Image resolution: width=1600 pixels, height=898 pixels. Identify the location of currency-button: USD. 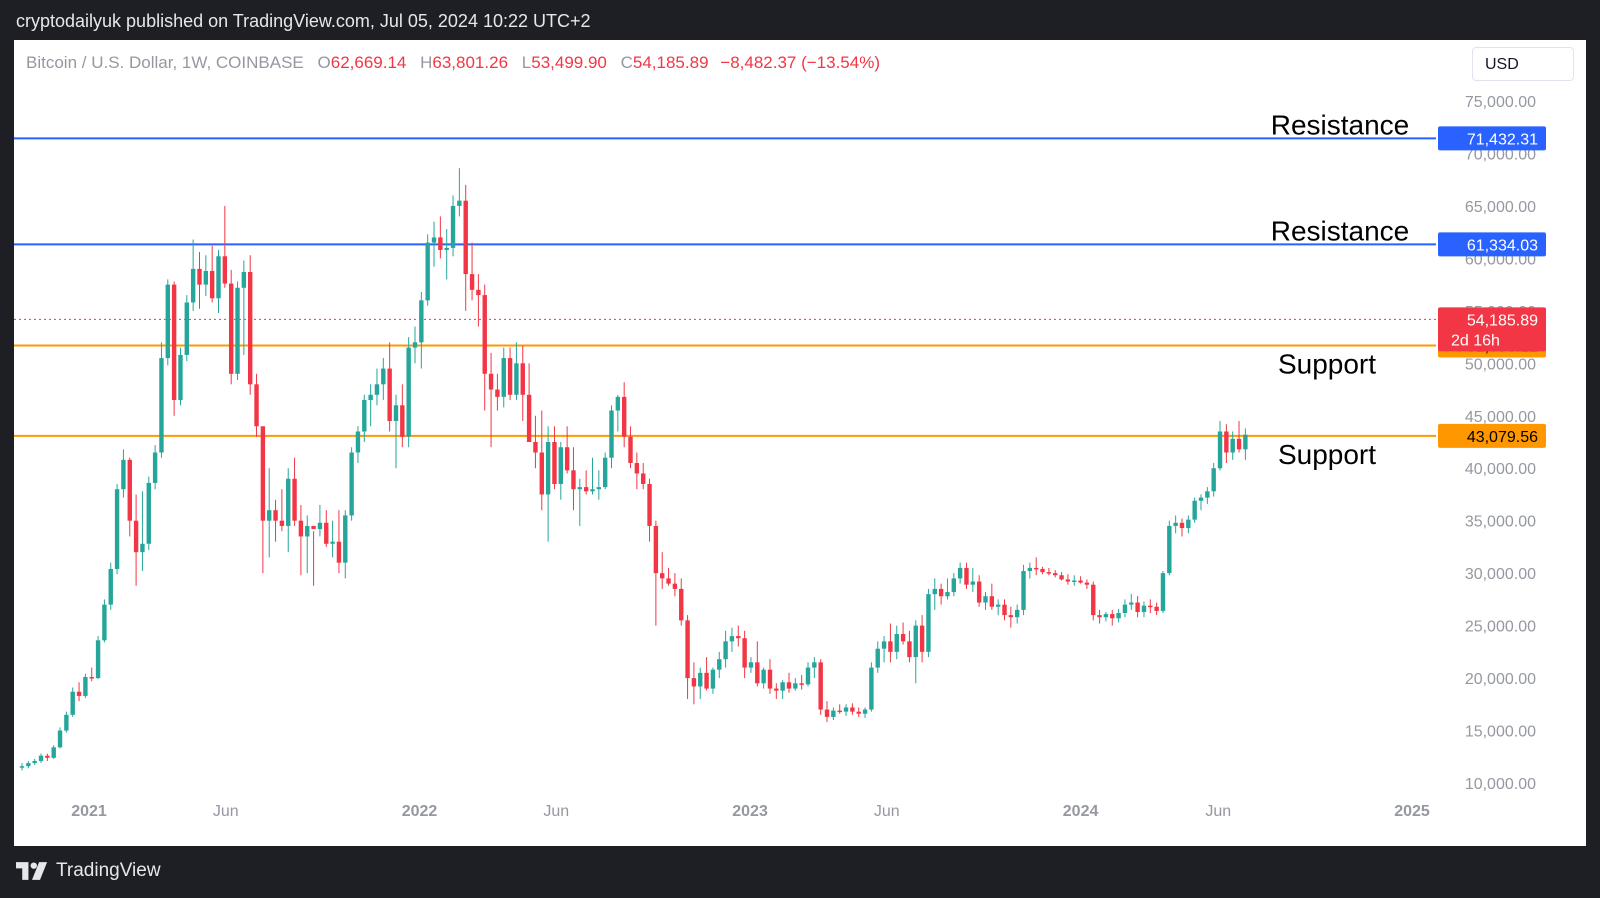
(1523, 64).